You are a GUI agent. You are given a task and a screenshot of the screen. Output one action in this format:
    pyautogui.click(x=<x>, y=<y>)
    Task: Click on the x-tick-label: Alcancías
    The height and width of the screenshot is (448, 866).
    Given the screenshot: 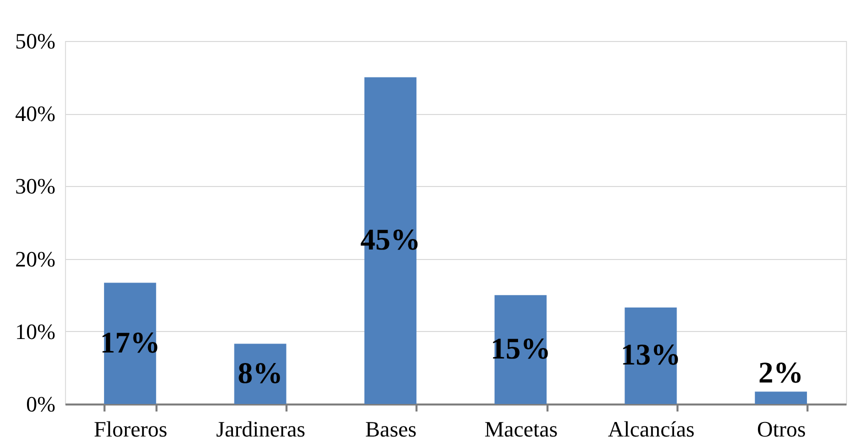 What is the action you would take?
    pyautogui.click(x=651, y=429)
    